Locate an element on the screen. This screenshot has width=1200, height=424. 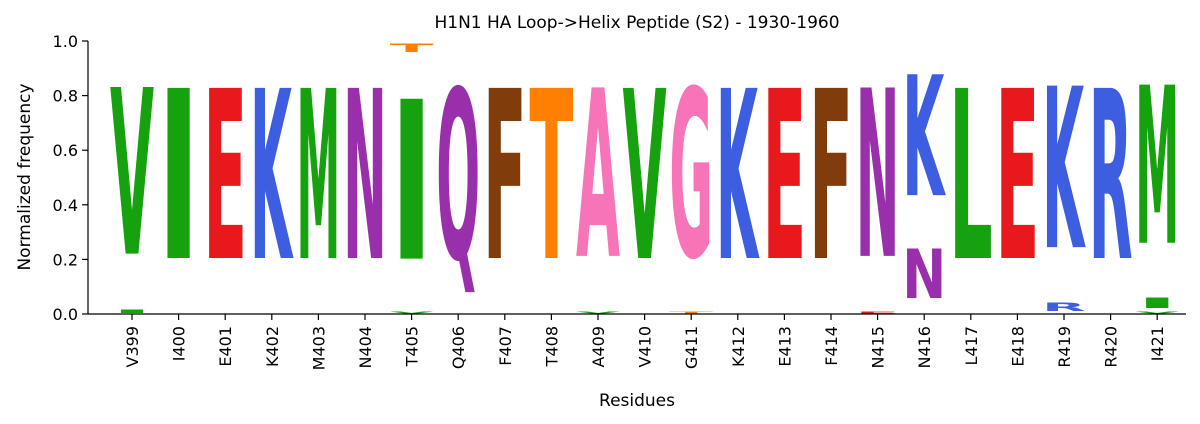
x-tick-label: F407 is located at coordinates (505, 346).